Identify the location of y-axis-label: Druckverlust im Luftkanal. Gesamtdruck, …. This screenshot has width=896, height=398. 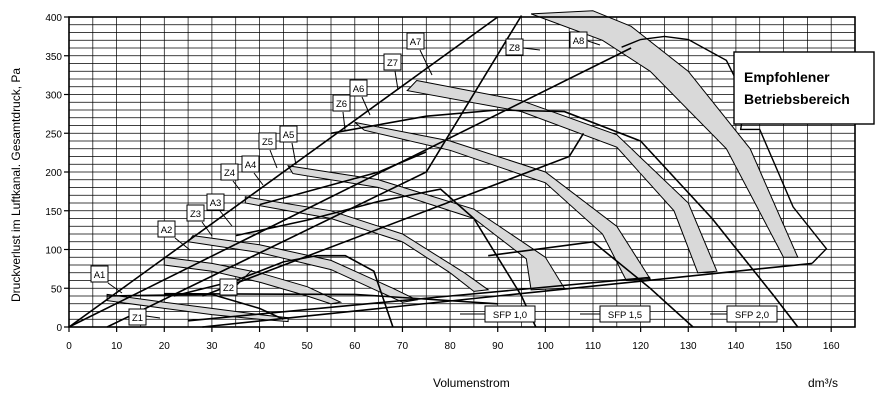
(16, 185).